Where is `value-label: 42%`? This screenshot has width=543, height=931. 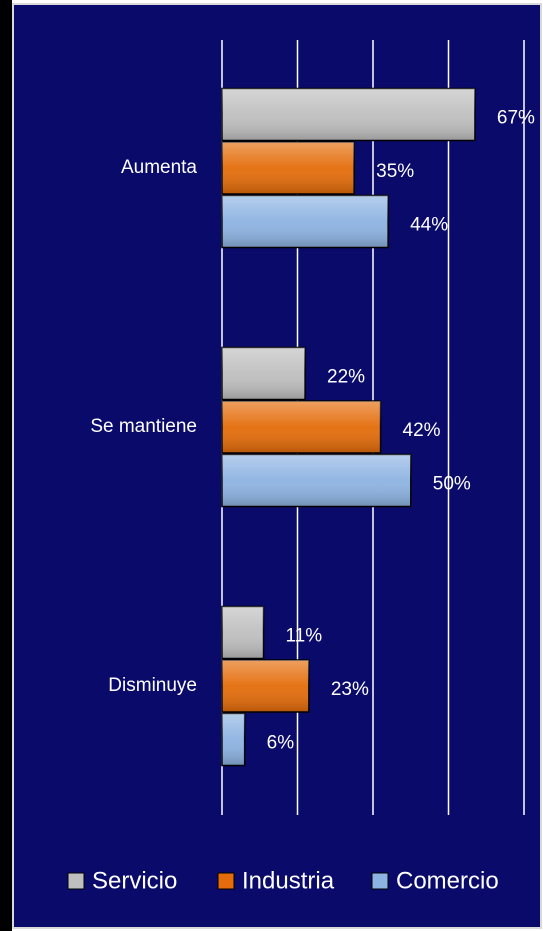
value-label: 42% is located at coordinates (422, 430).